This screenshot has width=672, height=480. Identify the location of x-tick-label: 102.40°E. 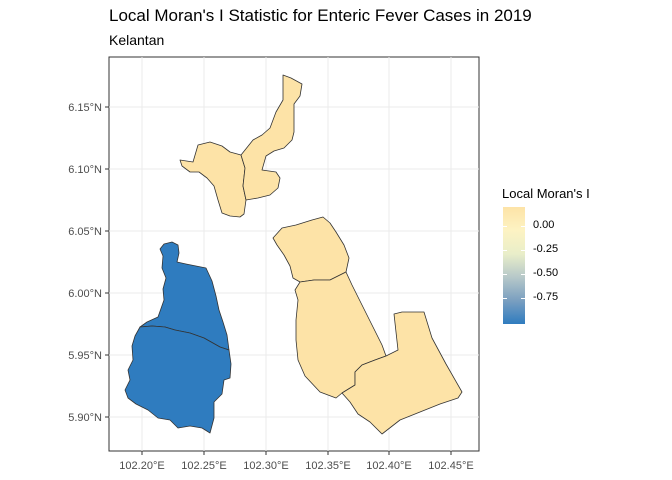
(388, 466).